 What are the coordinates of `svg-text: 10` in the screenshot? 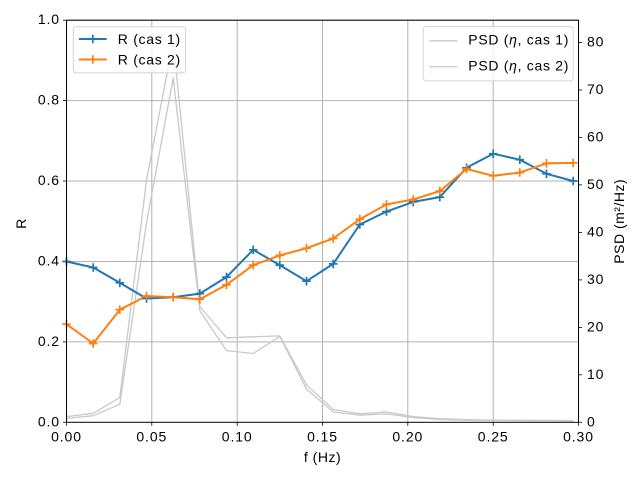 It's located at (595, 374).